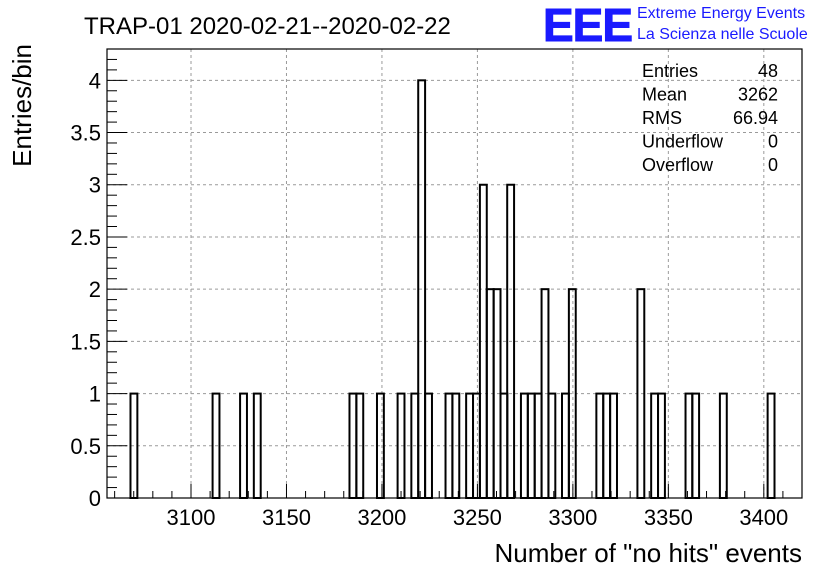 This screenshot has height=572, width=836. I want to click on y-tick-label: 0.5, so click(85, 446).